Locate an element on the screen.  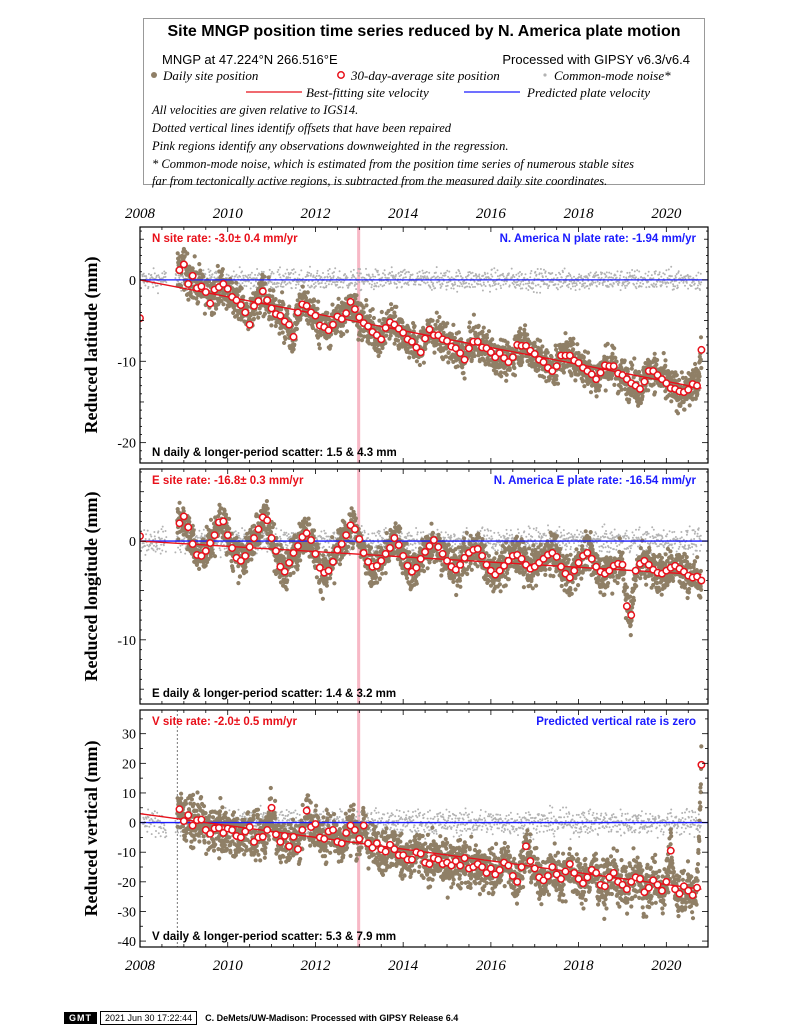
x-tick-label-bottom: 2010 is located at coordinates (228, 966).